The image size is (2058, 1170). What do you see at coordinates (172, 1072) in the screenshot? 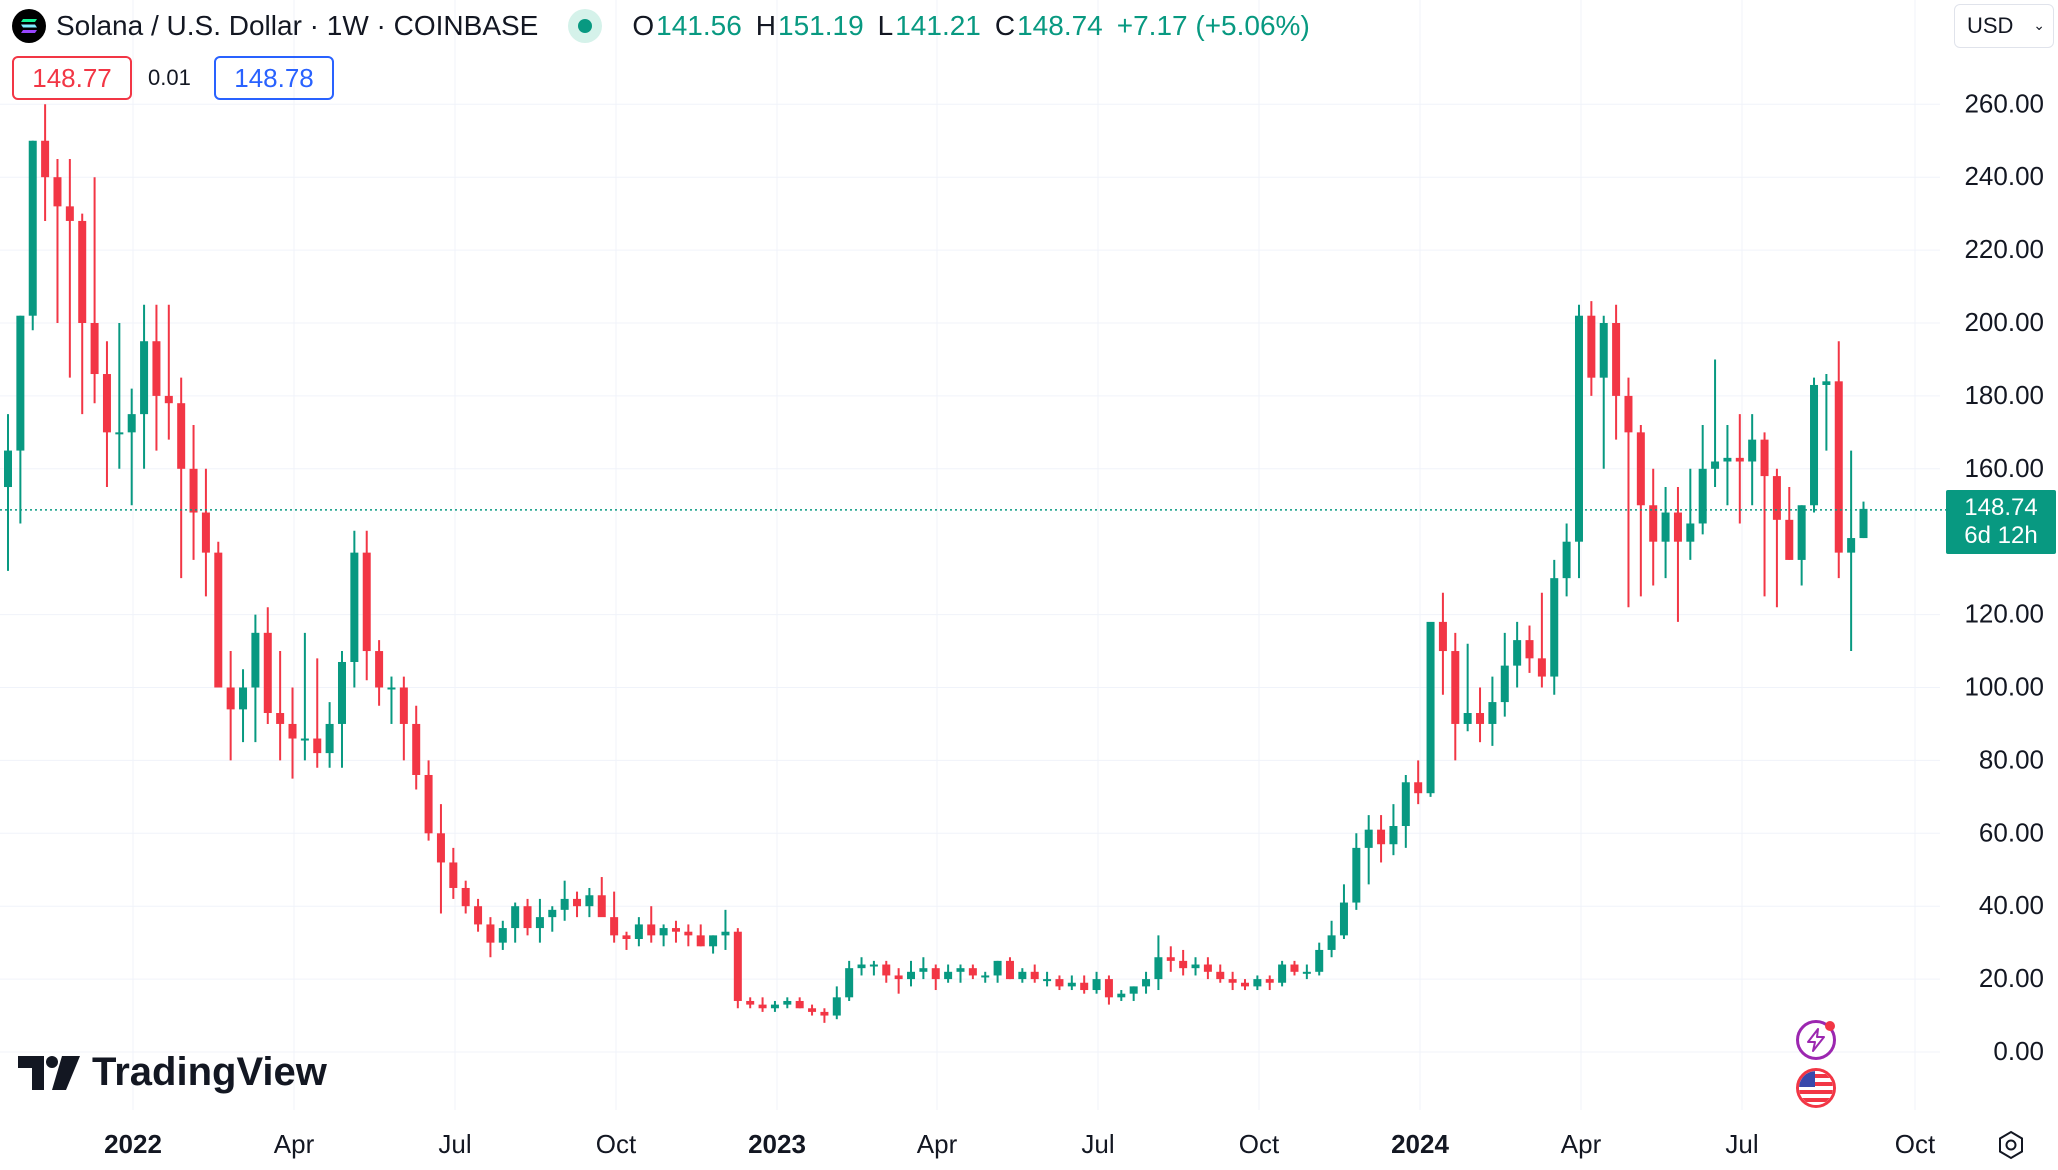
I see `tradingview-logo: TradingView` at bounding box center [172, 1072].